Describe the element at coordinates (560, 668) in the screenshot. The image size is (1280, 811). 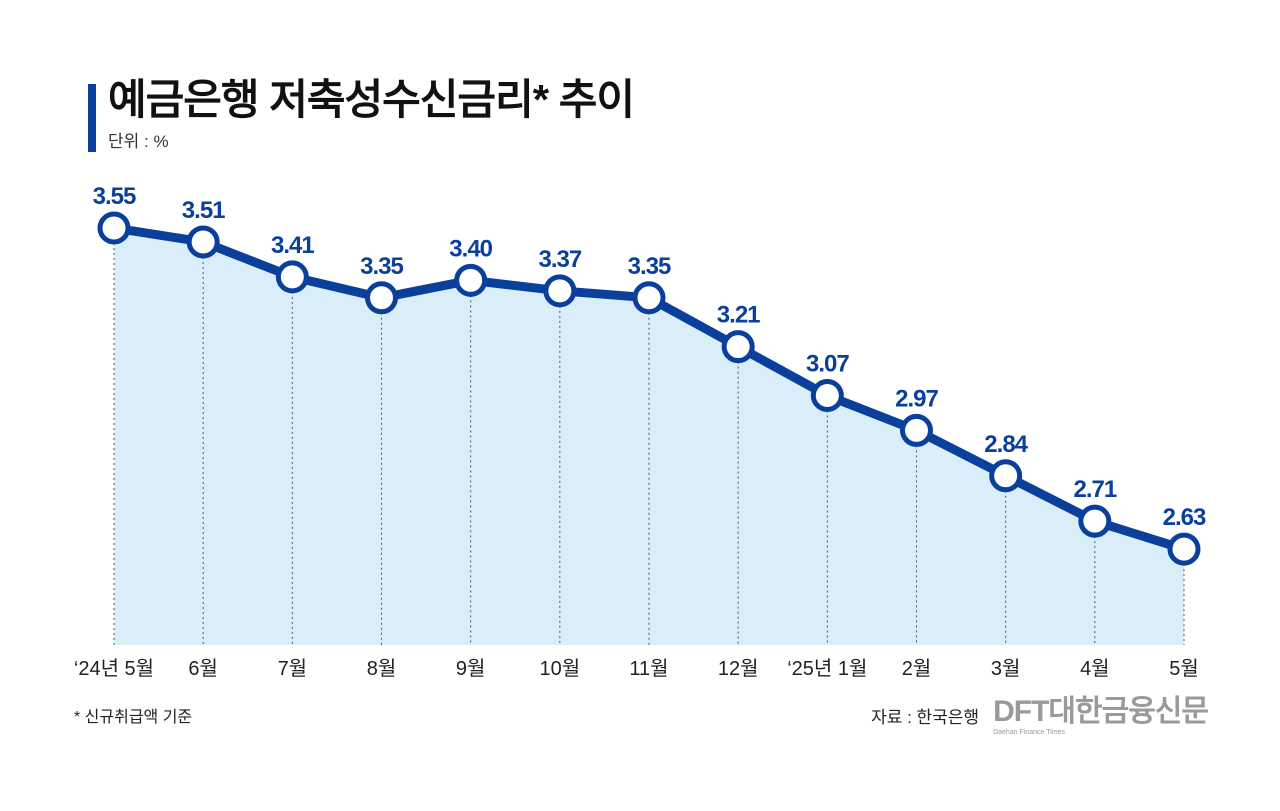
I see `x-tick-label: 10월` at that location.